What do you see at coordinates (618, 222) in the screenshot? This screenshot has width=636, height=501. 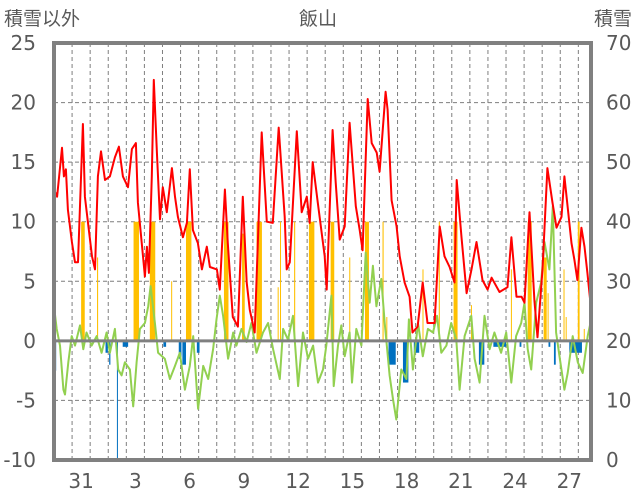 I see `right-tick-label: 40` at bounding box center [618, 222].